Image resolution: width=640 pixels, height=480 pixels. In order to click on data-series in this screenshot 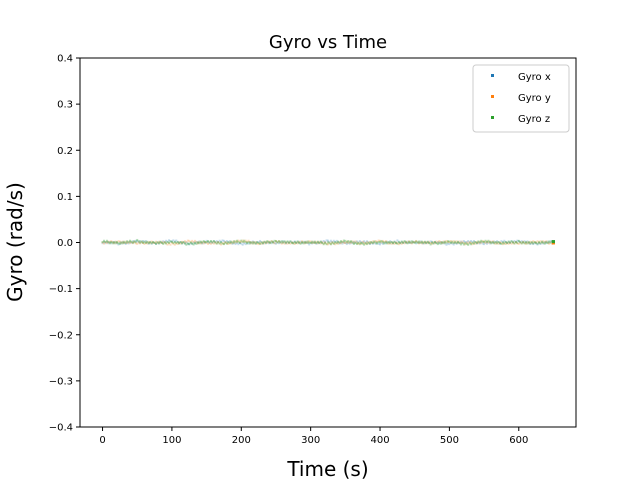, I will do `click(328, 242)`.